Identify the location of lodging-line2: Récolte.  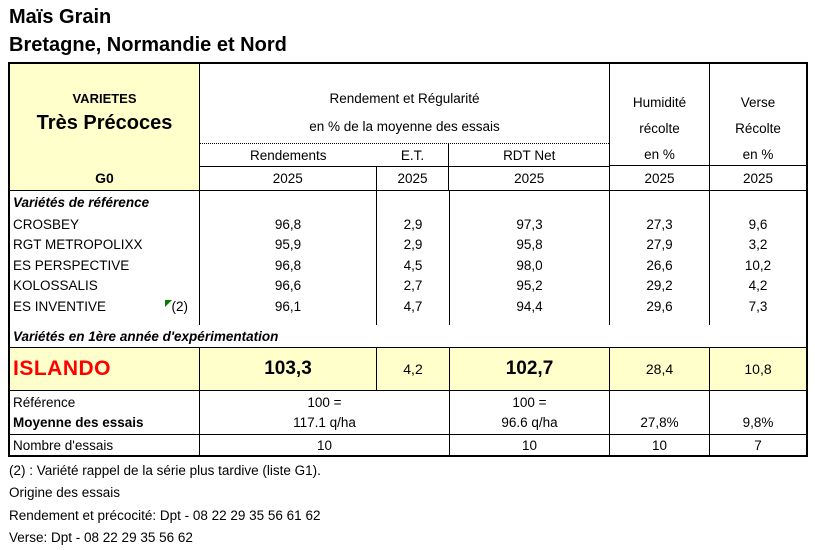
(758, 128).